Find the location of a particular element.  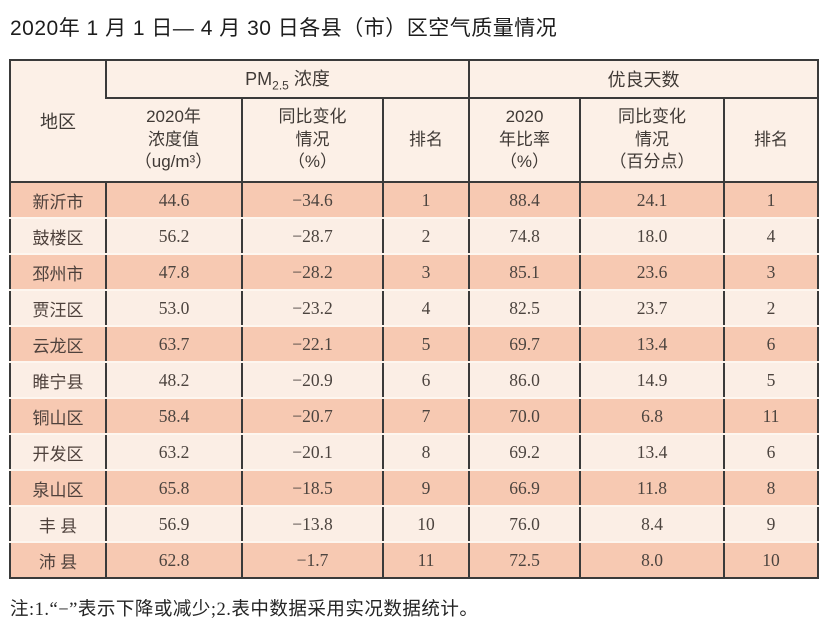

col-header-pm-change: 同比变化 情况 （%） is located at coordinates (312, 140).